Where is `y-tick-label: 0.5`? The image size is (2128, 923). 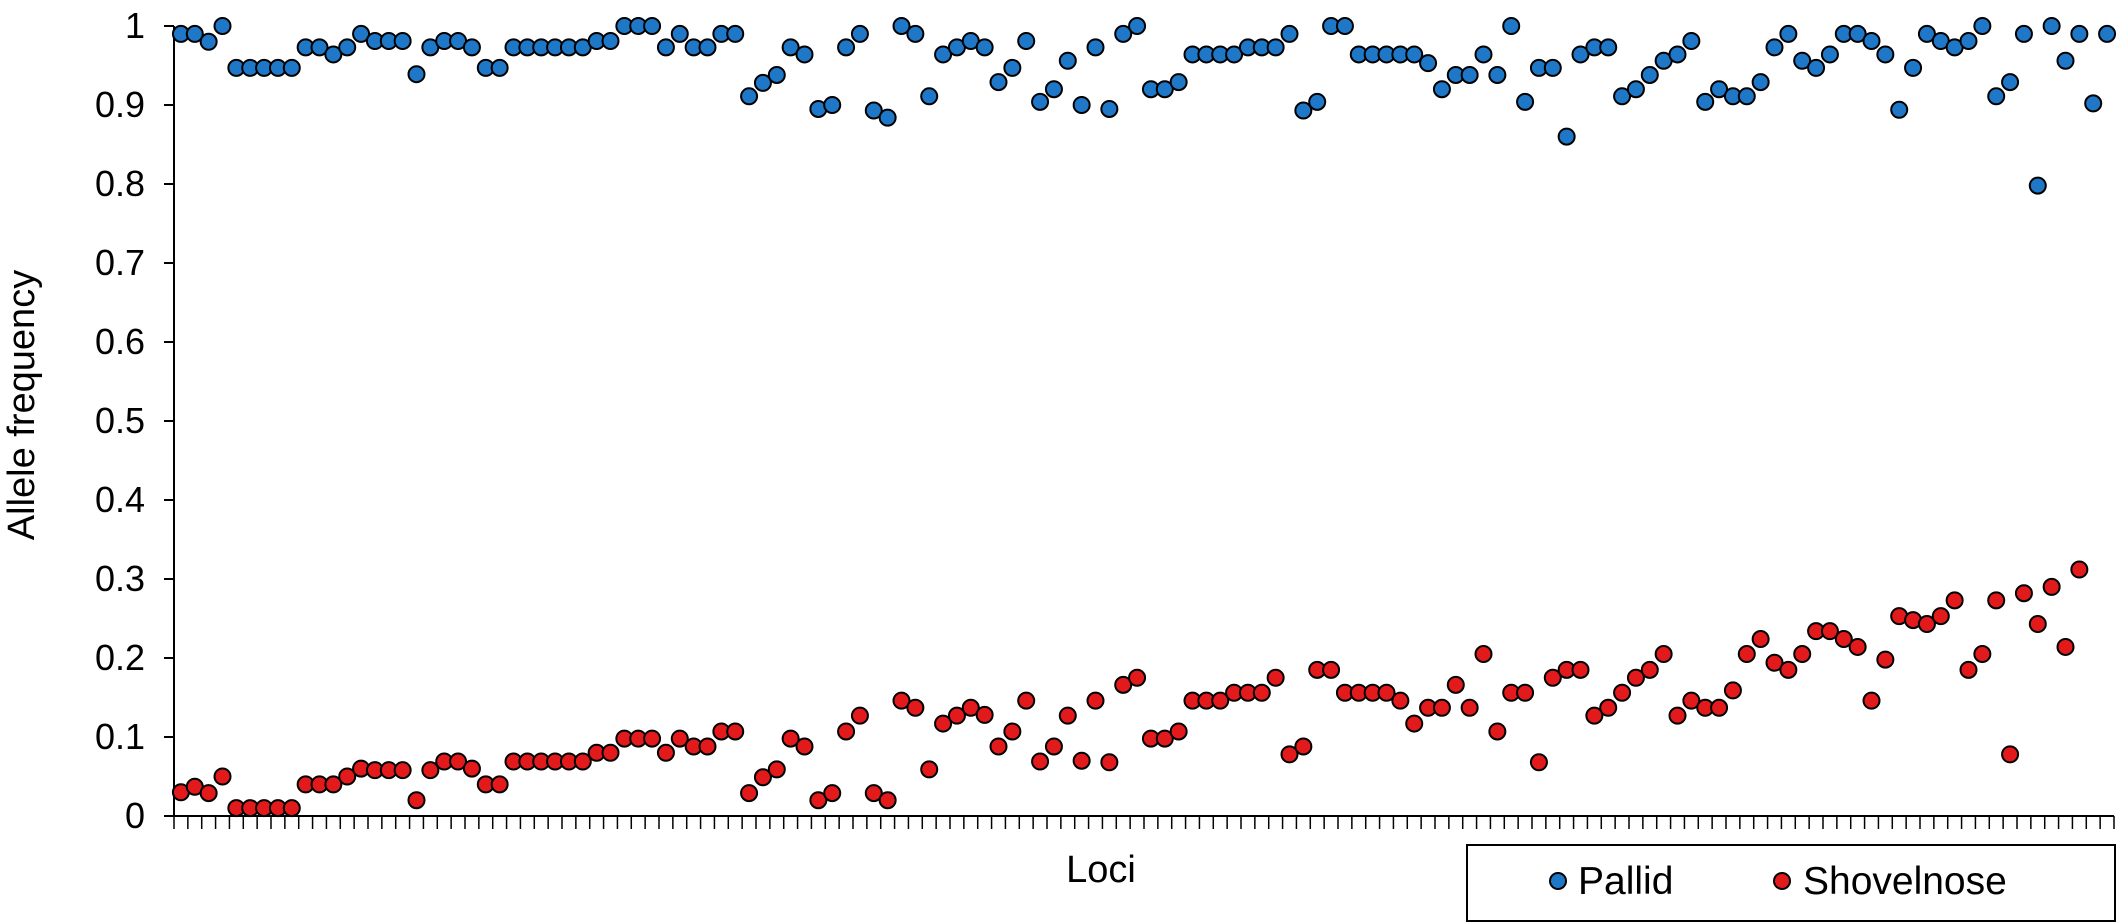
y-tick-label: 0.5 is located at coordinates (120, 420).